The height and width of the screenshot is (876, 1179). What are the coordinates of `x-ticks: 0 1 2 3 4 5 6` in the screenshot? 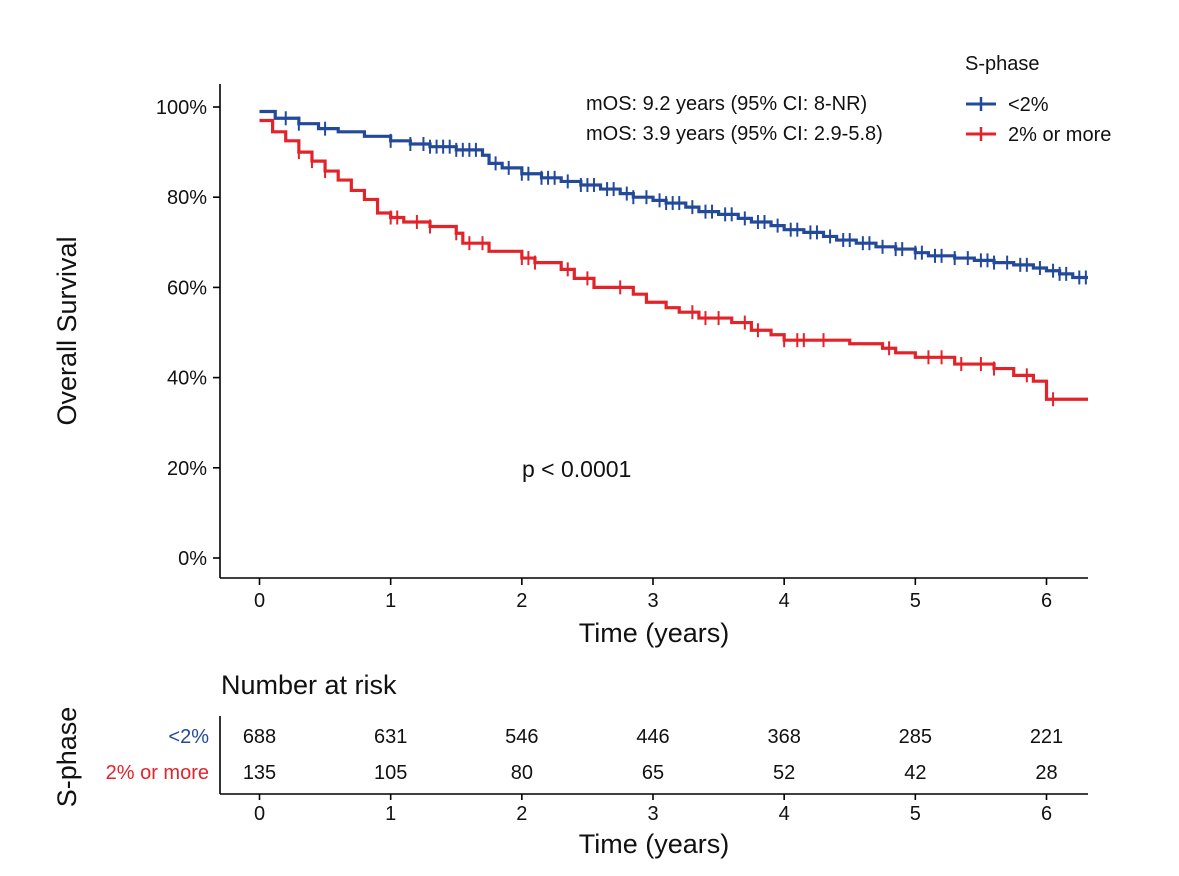 It's located at (653, 595).